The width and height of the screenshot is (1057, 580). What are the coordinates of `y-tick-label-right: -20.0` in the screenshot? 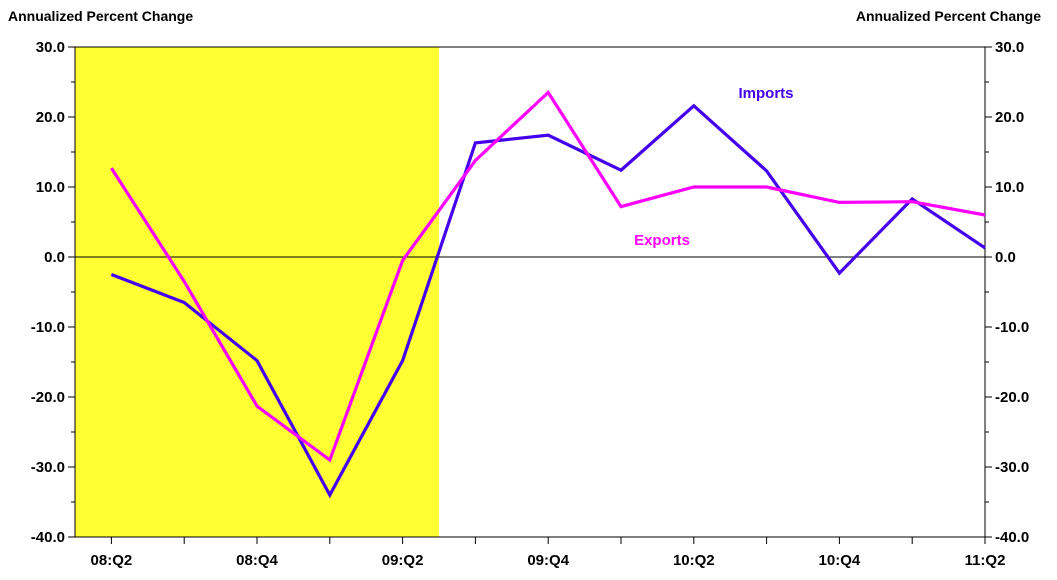 It's located at (1012, 397).